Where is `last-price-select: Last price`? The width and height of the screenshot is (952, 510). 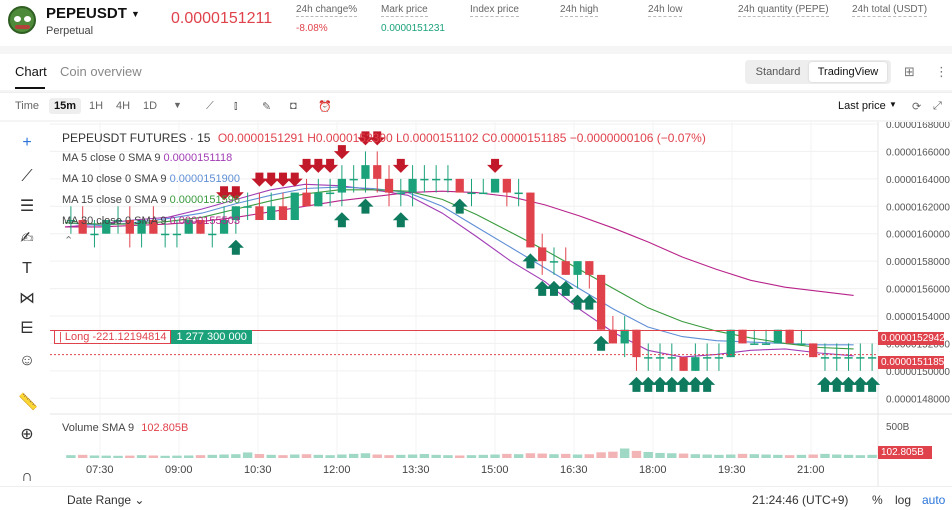 last-price-select: Last price is located at coordinates (862, 106).